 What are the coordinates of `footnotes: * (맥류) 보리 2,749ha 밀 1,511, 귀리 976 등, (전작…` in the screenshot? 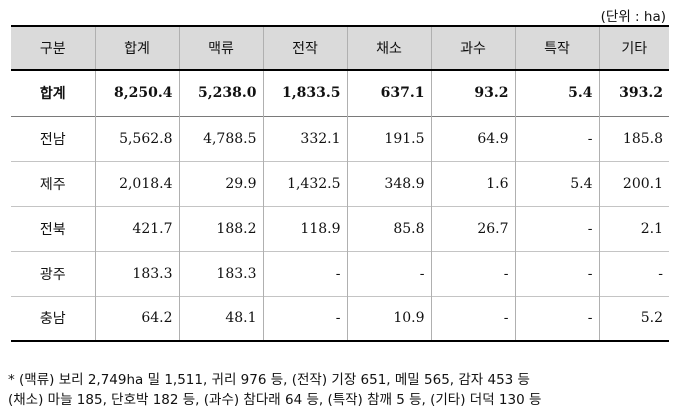 It's located at (274, 390).